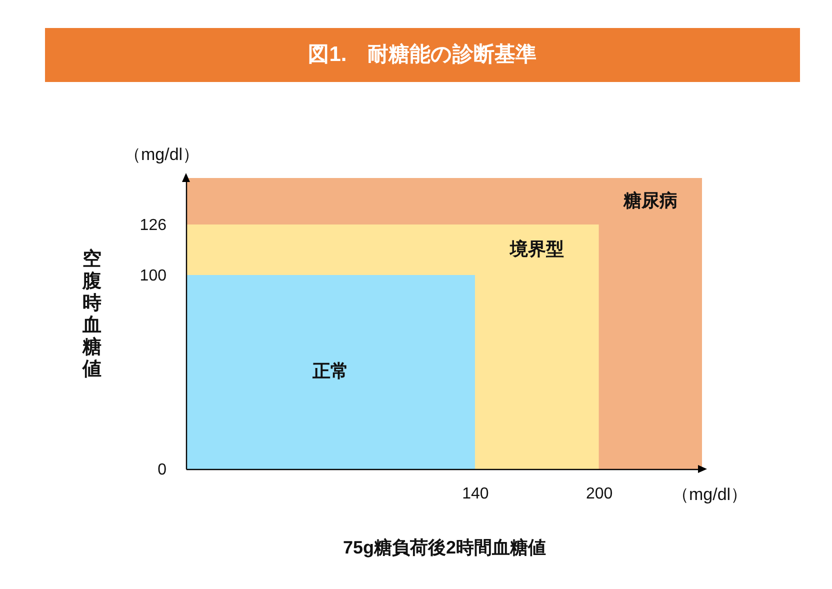  Describe the element at coordinates (599, 494) in the screenshot. I see `x-tick-label: 200` at that location.